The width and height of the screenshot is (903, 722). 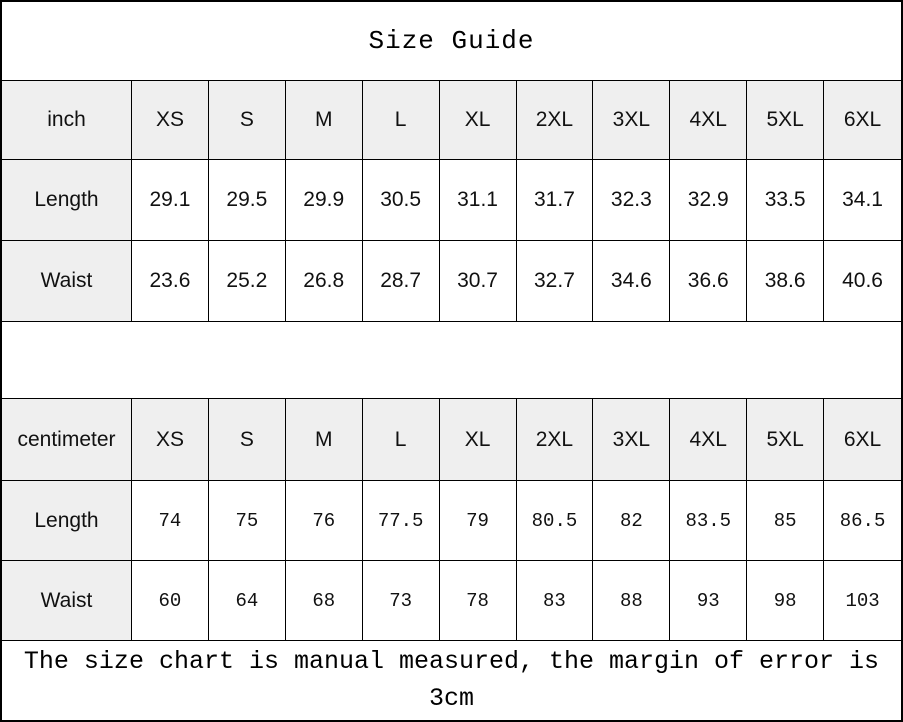 What do you see at coordinates (632, 200) in the screenshot?
I see `value-cell: 32.3` at bounding box center [632, 200].